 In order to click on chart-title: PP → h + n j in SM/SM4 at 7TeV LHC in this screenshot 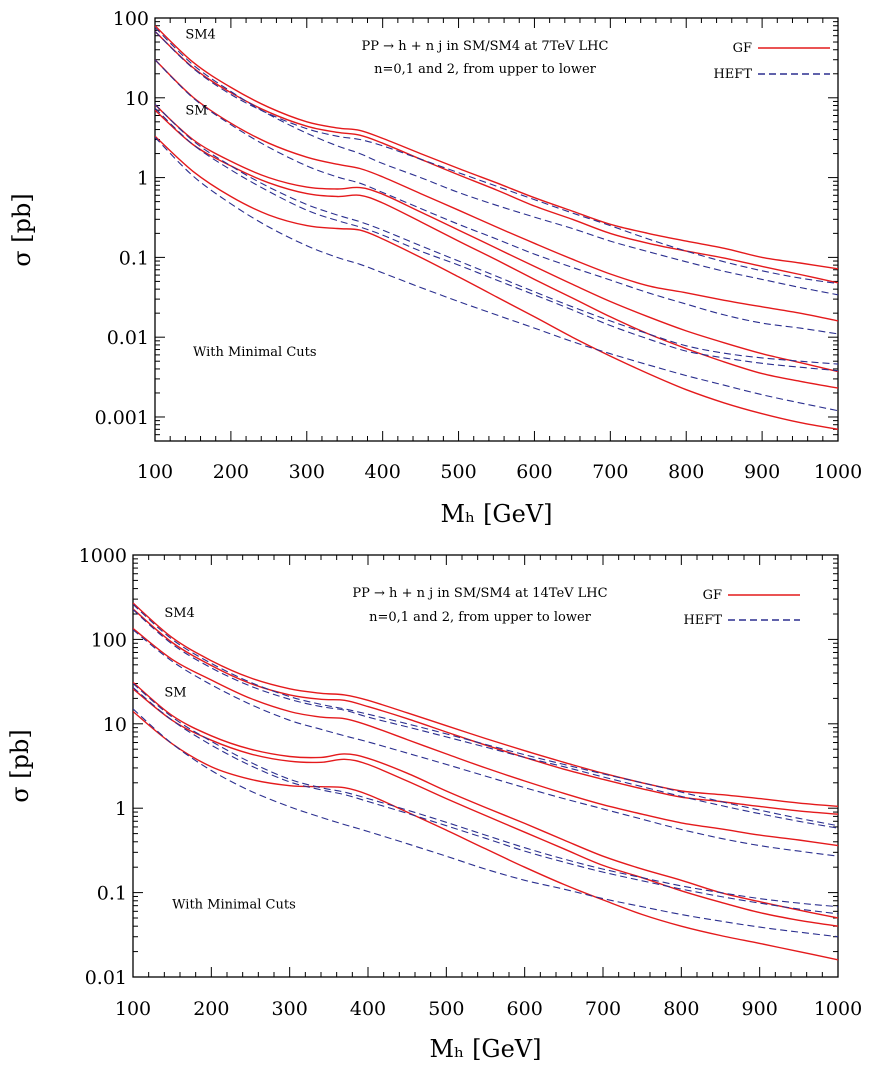, I will do `click(485, 46)`.